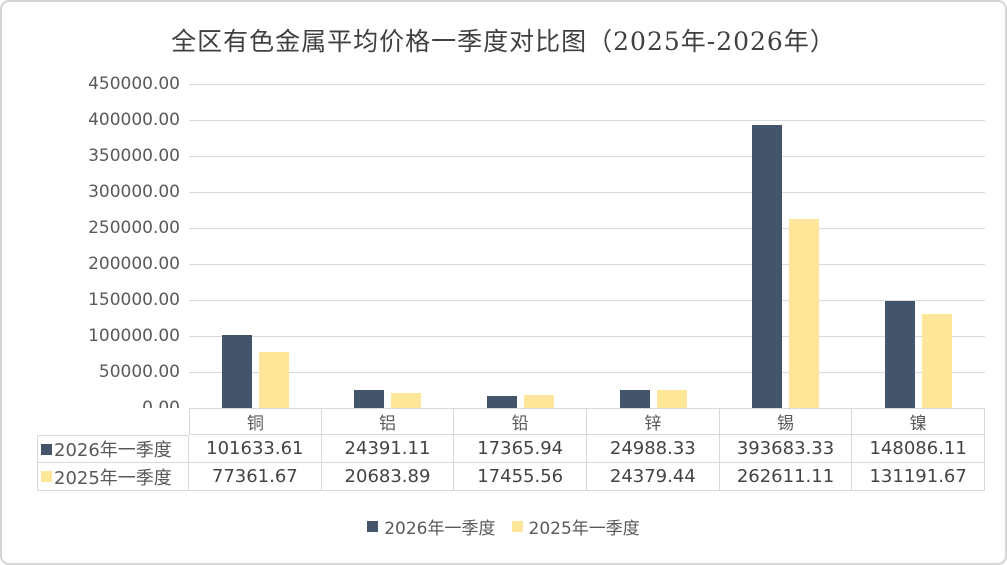 This screenshot has height=565, width=1007. What do you see at coordinates (134, 228) in the screenshot?
I see `y-axis-label: 250000.00` at bounding box center [134, 228].